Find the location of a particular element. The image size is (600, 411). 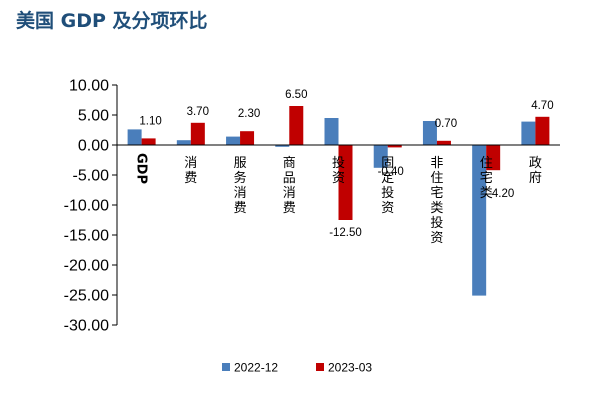

bar-2022-12-住宅类 is located at coordinates (479, 220).